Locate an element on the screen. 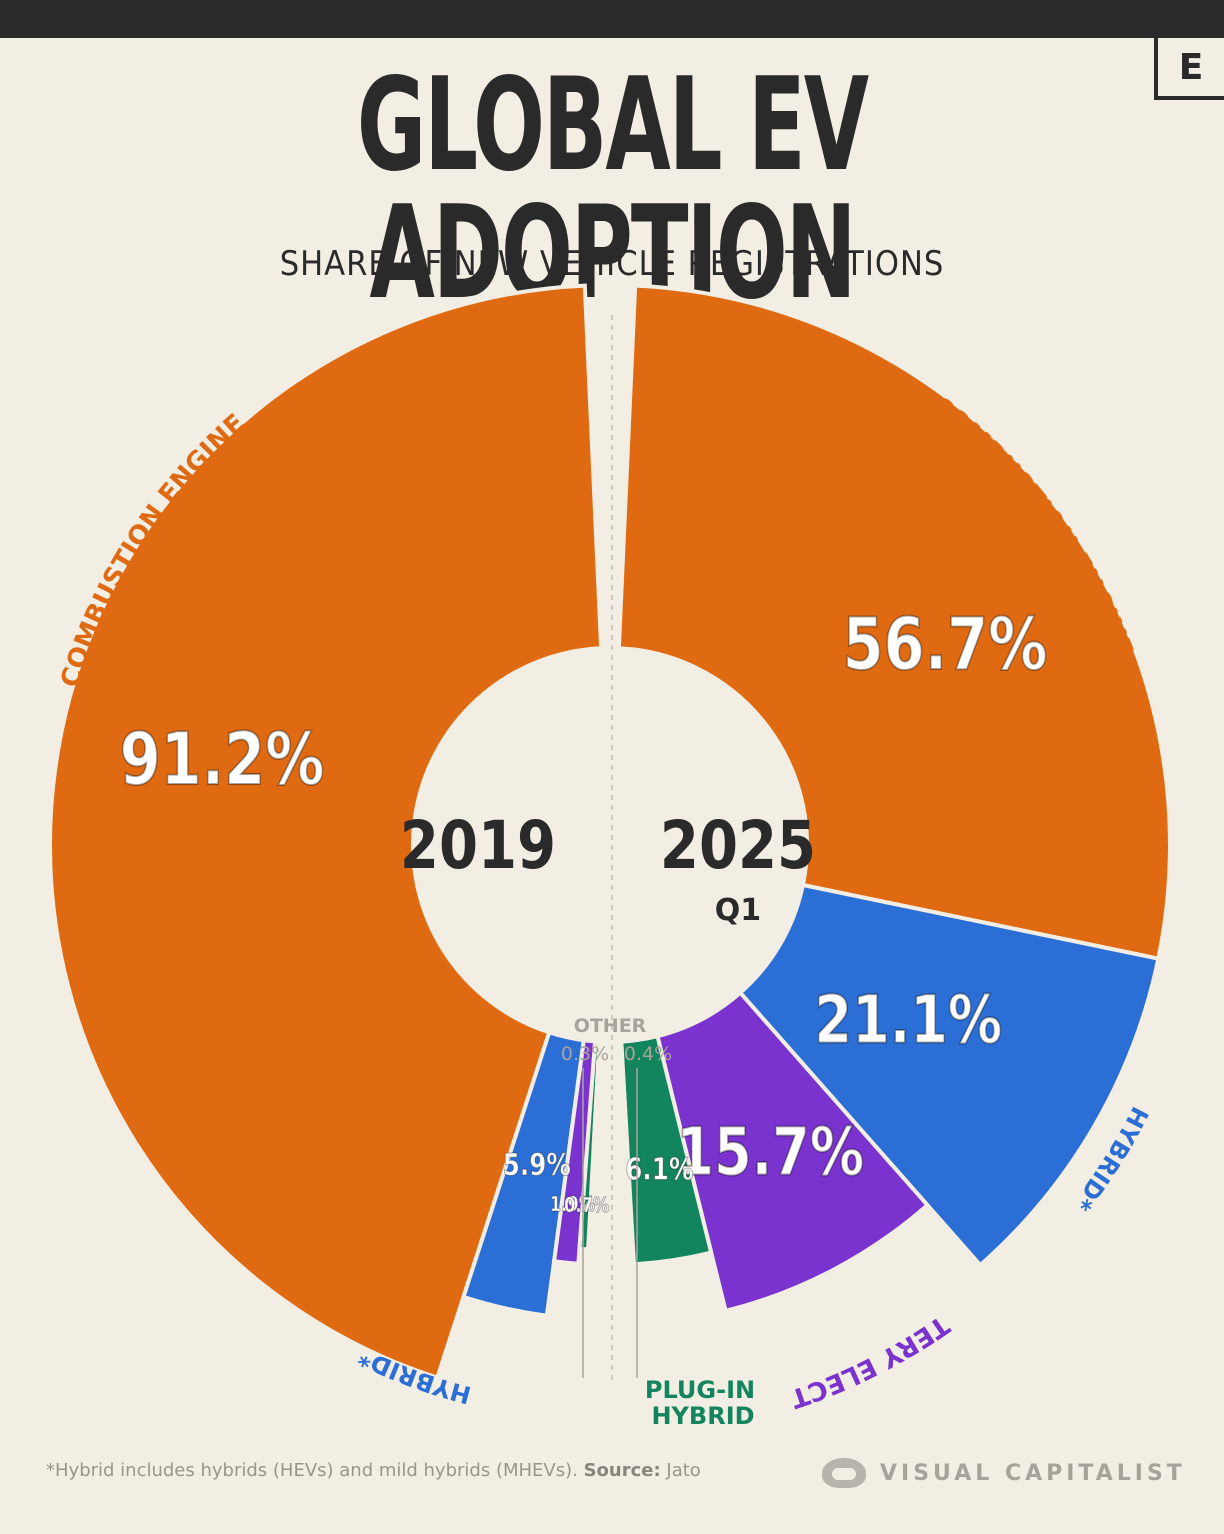 Image resolution: width=1224 pixels, height=1534 pixels. segment-2025-plugin is located at coordinates (666, 1150).